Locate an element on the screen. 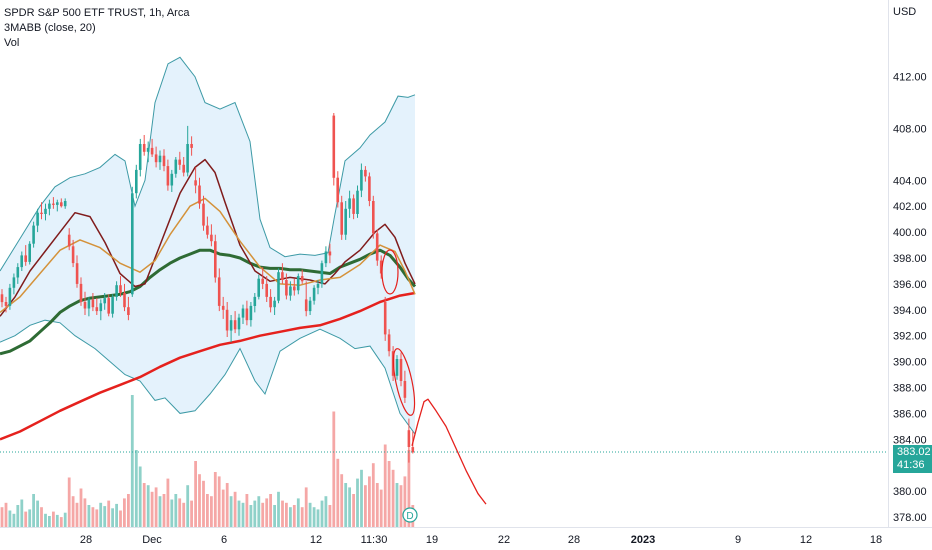 The height and width of the screenshot is (550, 932). indicator-legend: 3MABB (close, 20) is located at coordinates (50, 28).